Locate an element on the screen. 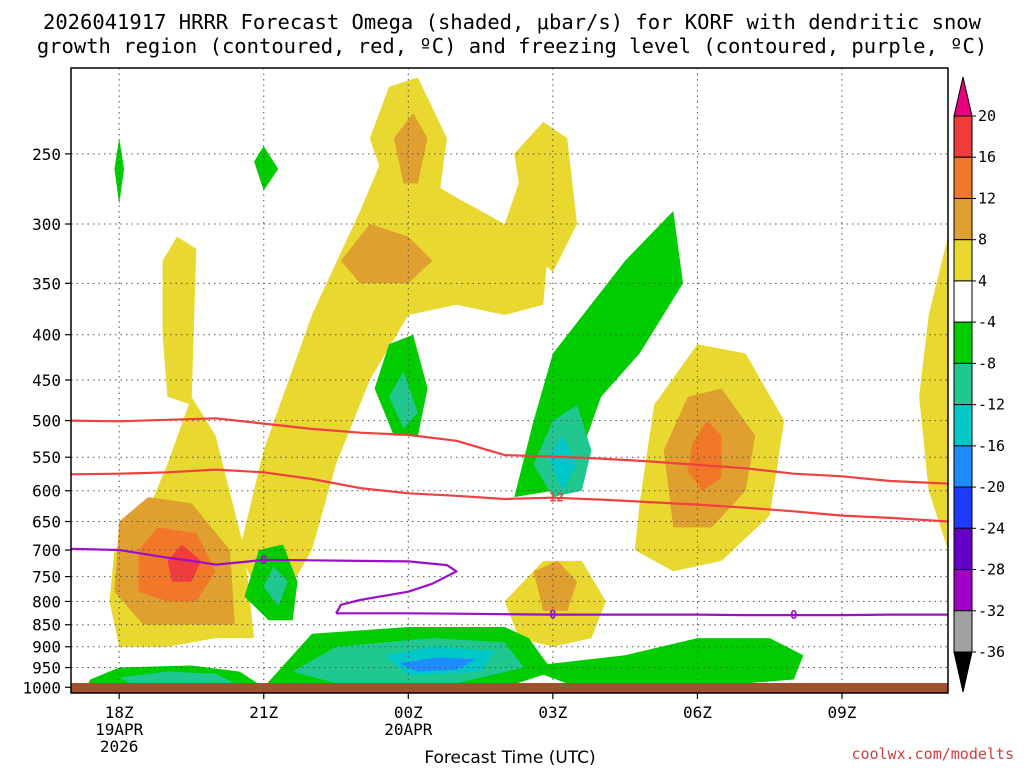  colorbar-label-2: 12 is located at coordinates (987, 198).